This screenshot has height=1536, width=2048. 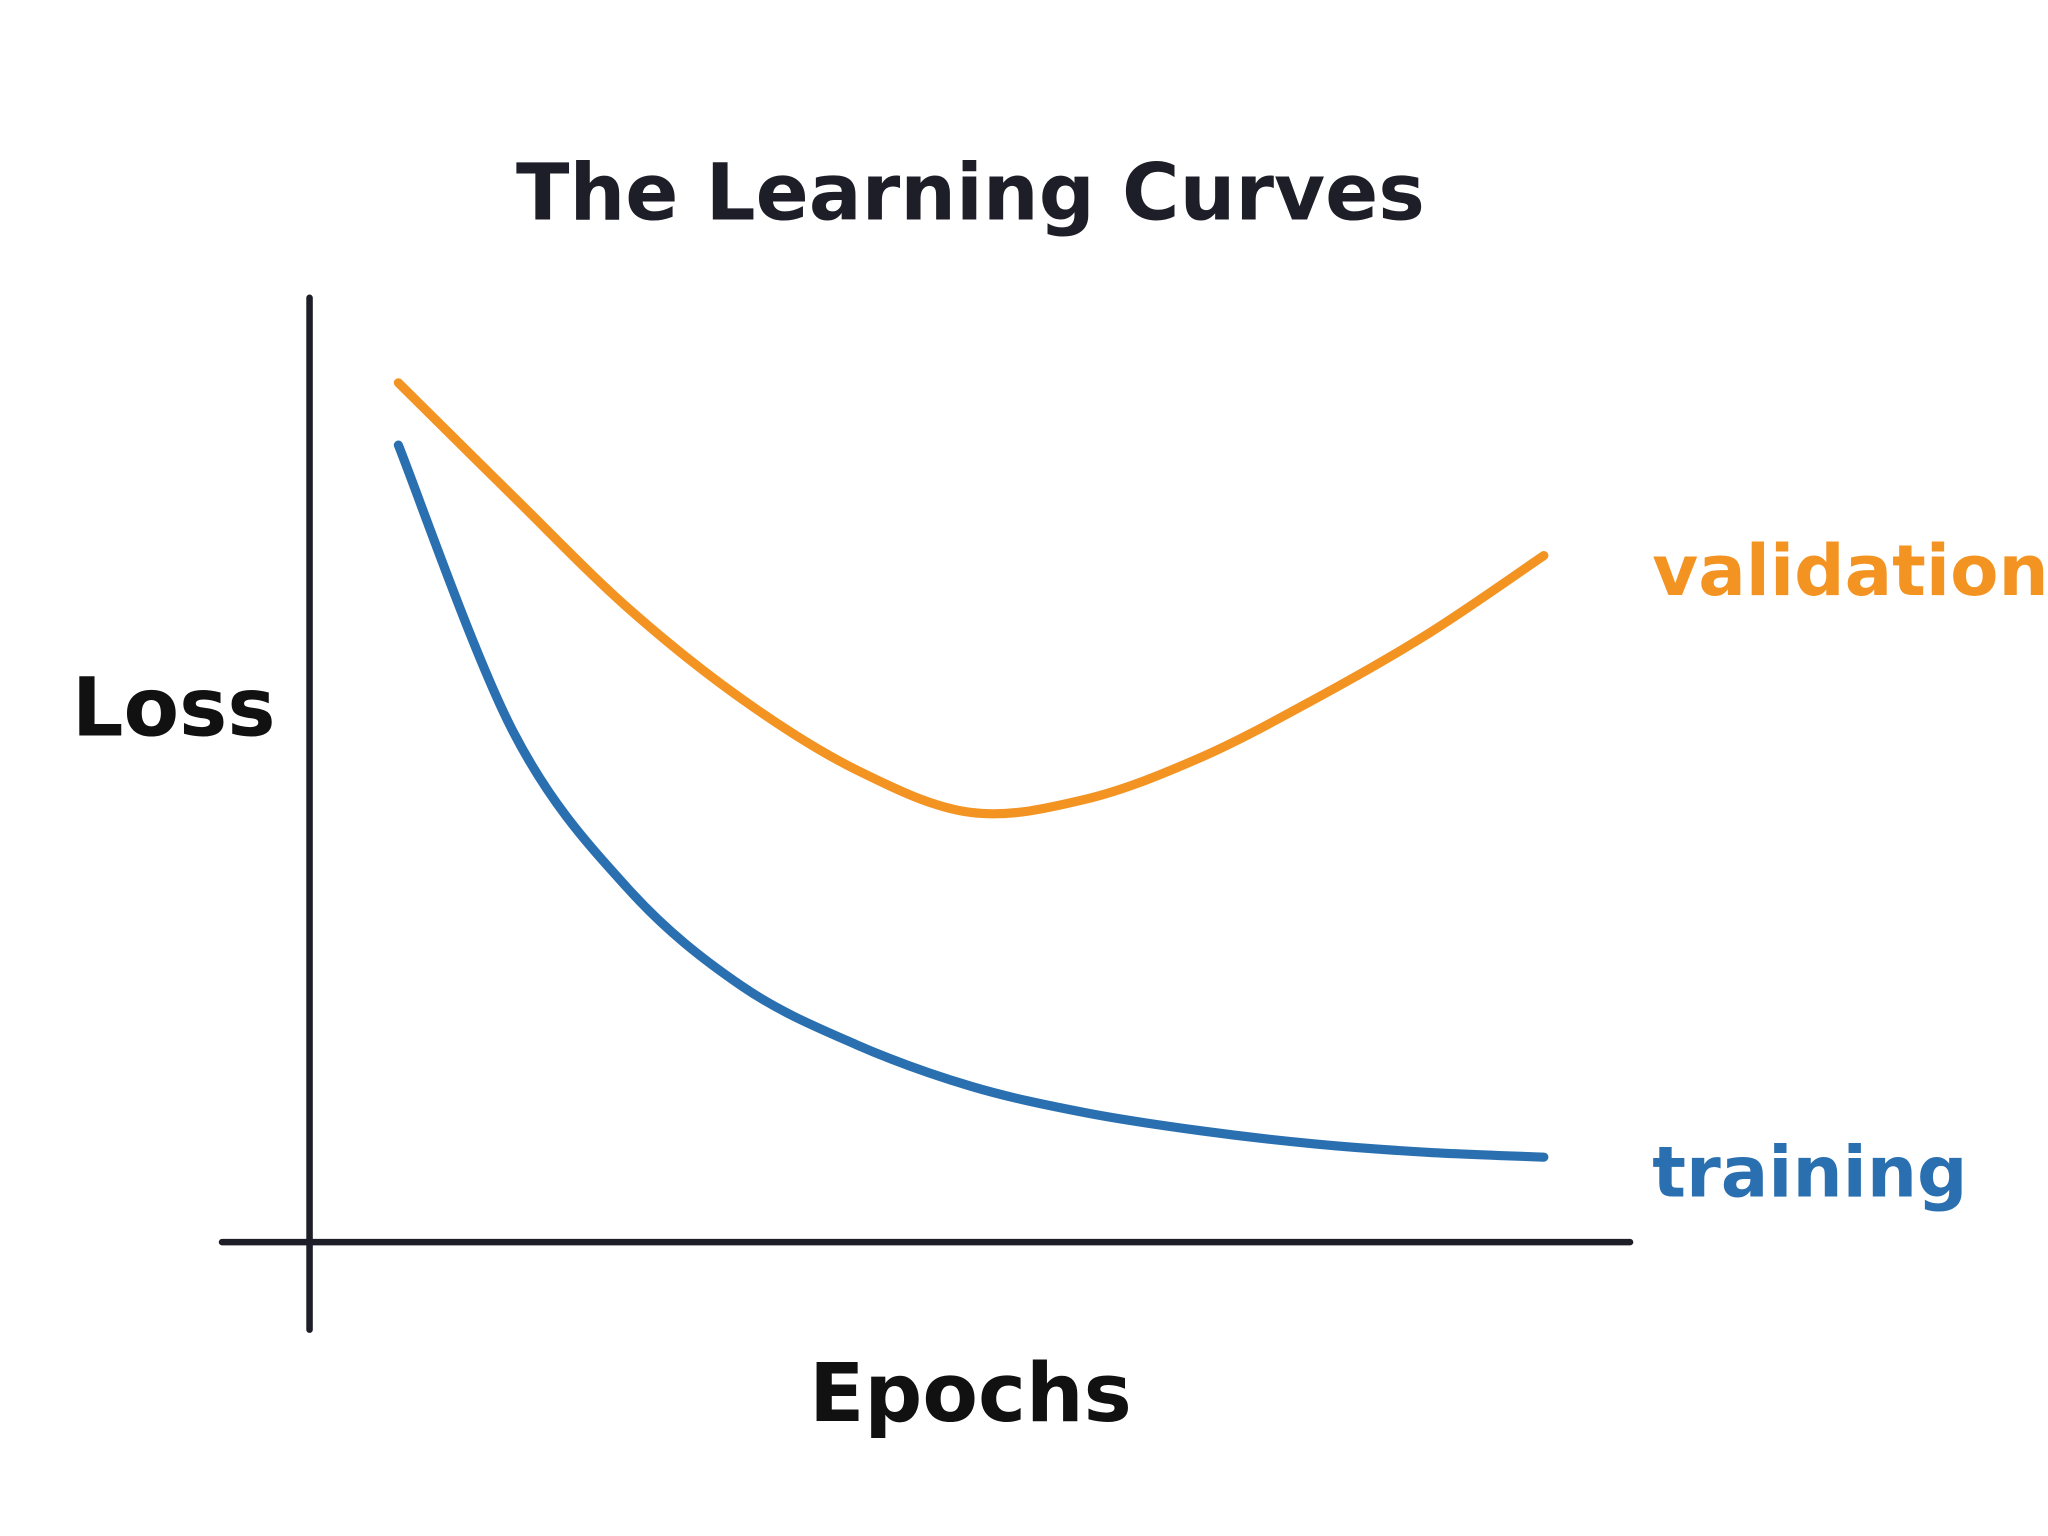 I want to click on y-axis-label: Loss, so click(x=174, y=708).